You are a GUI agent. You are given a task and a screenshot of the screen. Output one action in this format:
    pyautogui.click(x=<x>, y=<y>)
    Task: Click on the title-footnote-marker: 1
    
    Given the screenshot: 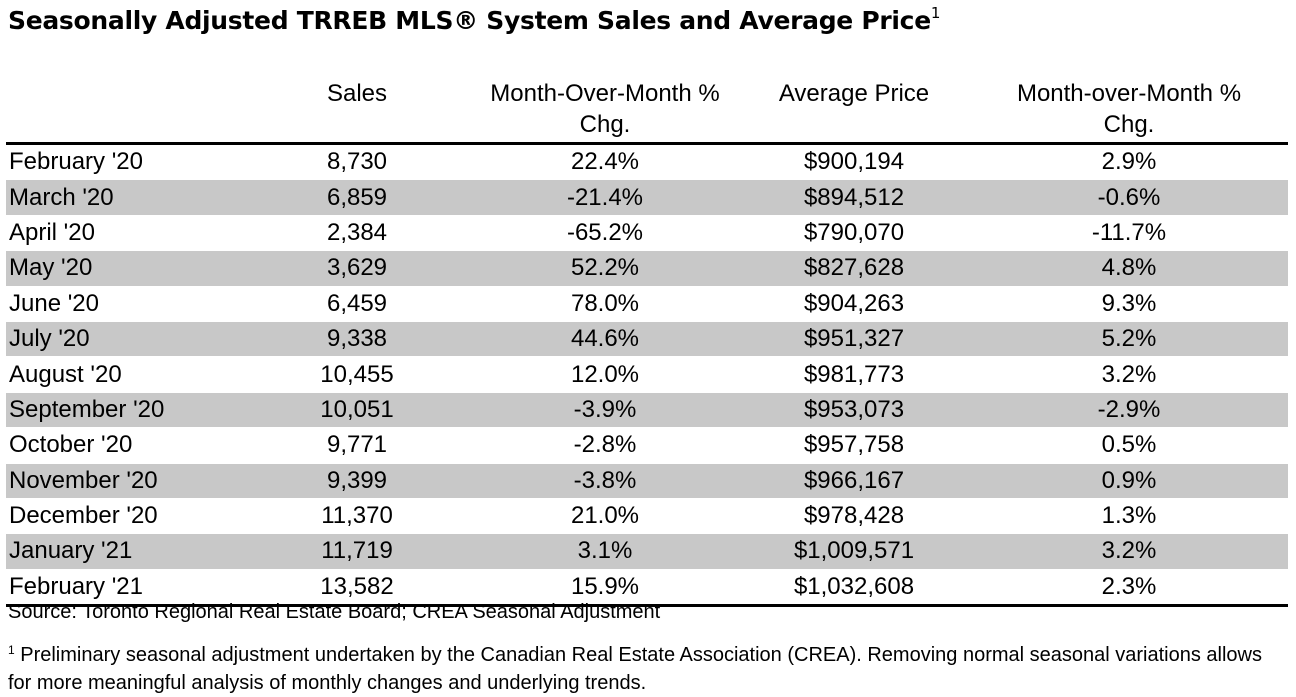 What is the action you would take?
    pyautogui.click(x=935, y=13)
    